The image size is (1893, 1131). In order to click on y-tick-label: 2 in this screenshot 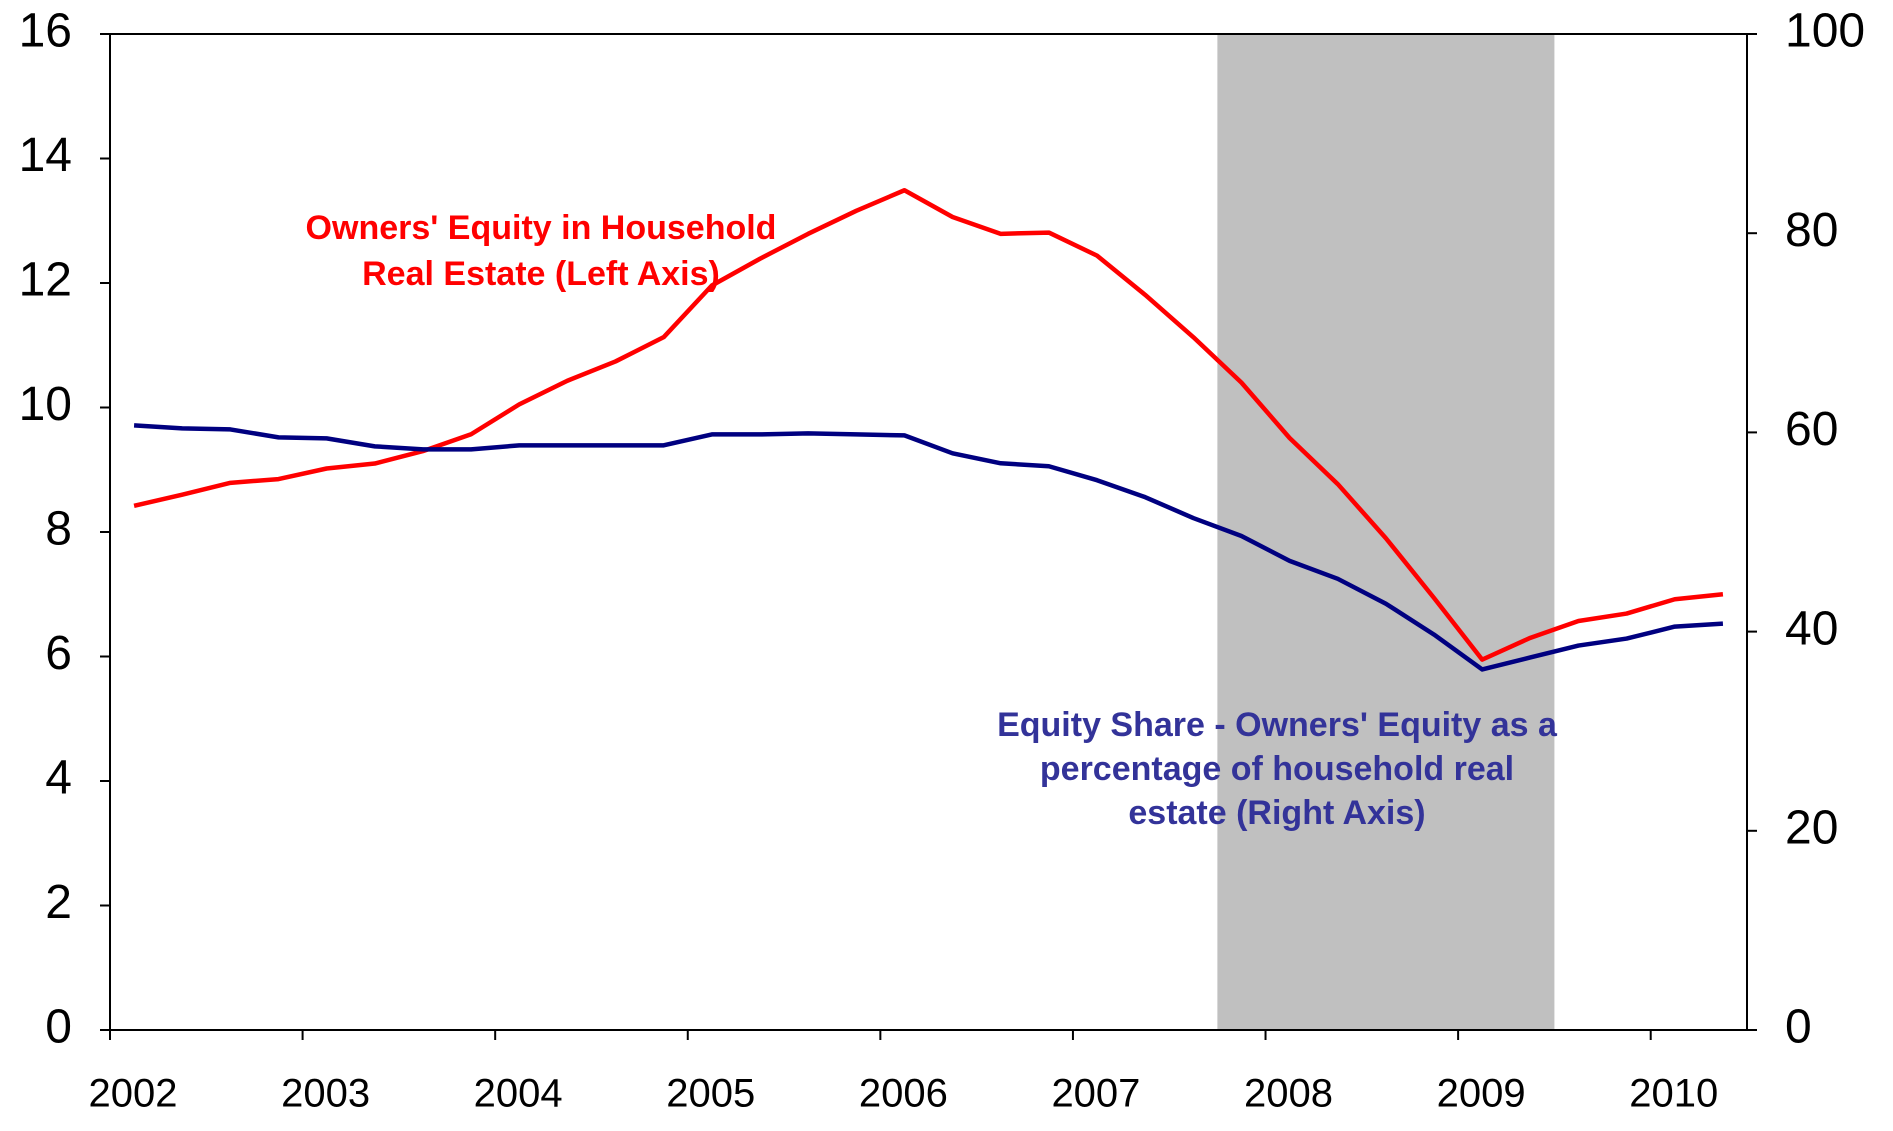, I will do `click(58, 902)`.